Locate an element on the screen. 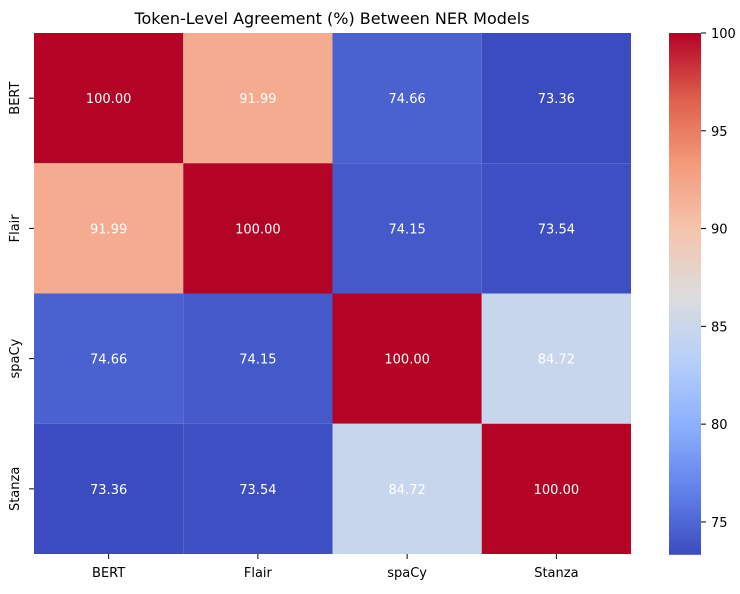 This screenshot has height=594, width=740. y-axis-tick-label: Stanza is located at coordinates (15, 489).